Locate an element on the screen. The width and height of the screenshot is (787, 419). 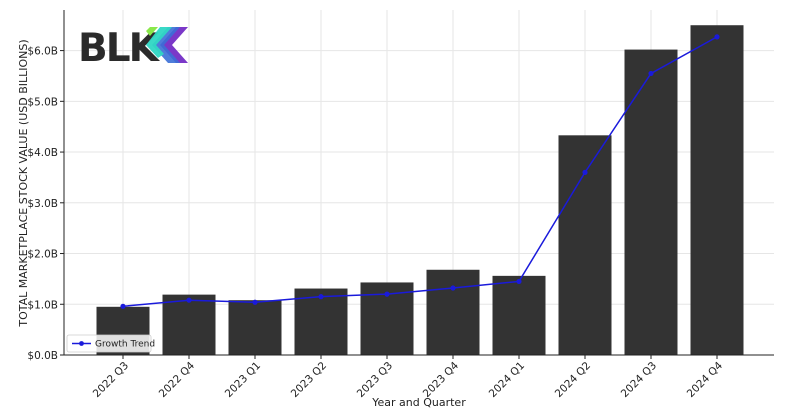
x-tick-label: 2024 Q1 is located at coordinates (507, 380).